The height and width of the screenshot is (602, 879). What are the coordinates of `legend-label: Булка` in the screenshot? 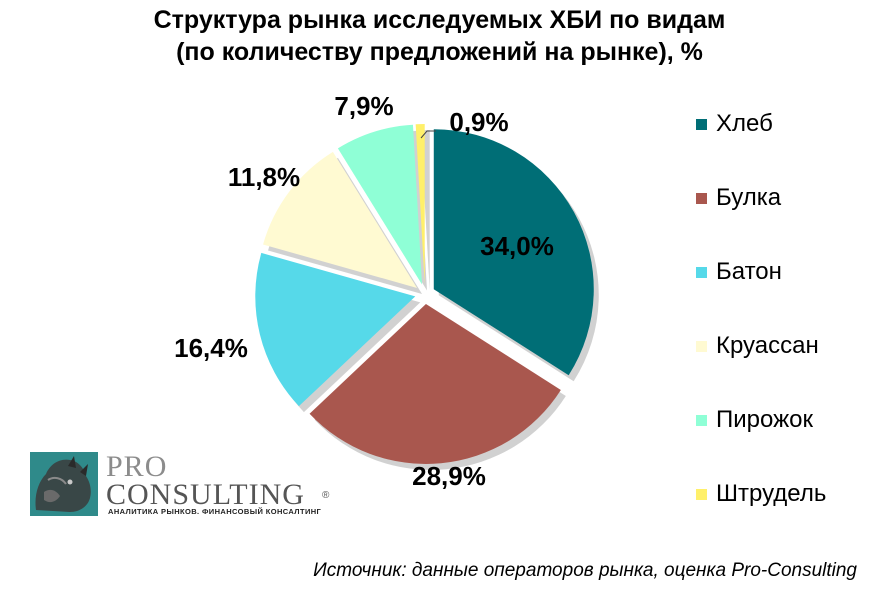 It's located at (749, 197).